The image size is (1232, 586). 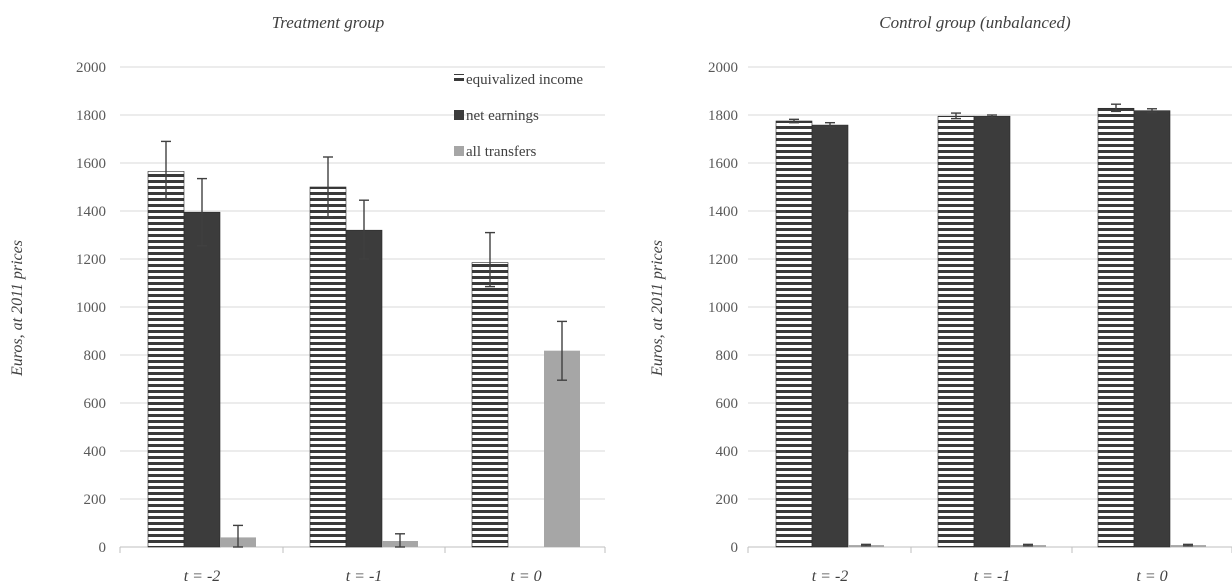 What do you see at coordinates (501, 152) in the screenshot?
I see `legend-label-all-transfers: all transfers` at bounding box center [501, 152].